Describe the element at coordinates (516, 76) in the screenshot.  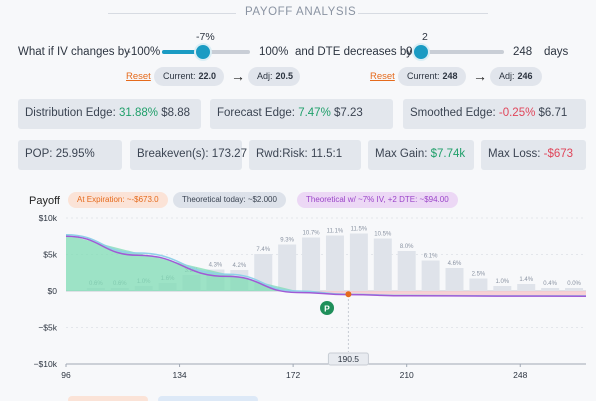
I see `dte-adj-pill: Adj: 246` at that location.